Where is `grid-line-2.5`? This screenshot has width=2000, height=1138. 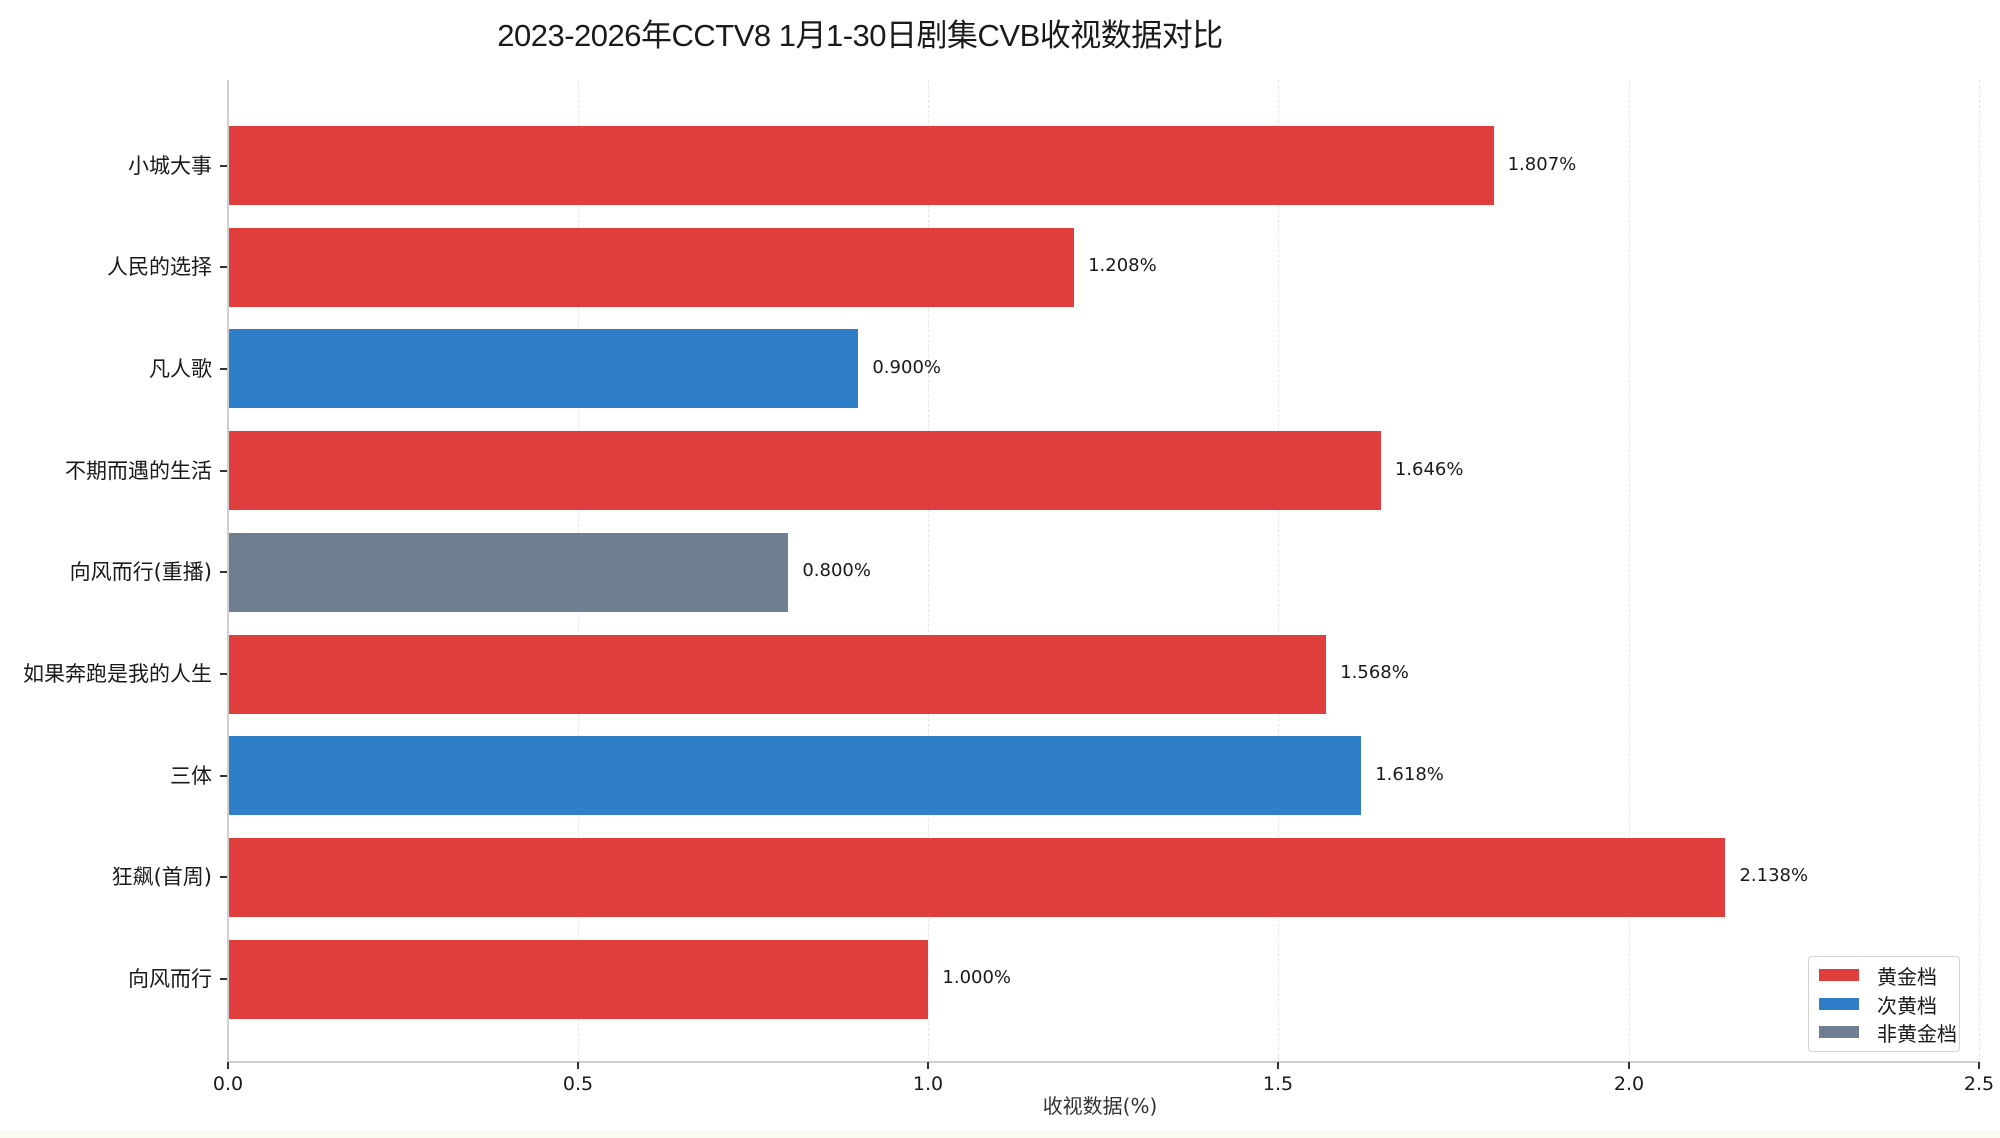
grid-line-2.5 is located at coordinates (1979, 570).